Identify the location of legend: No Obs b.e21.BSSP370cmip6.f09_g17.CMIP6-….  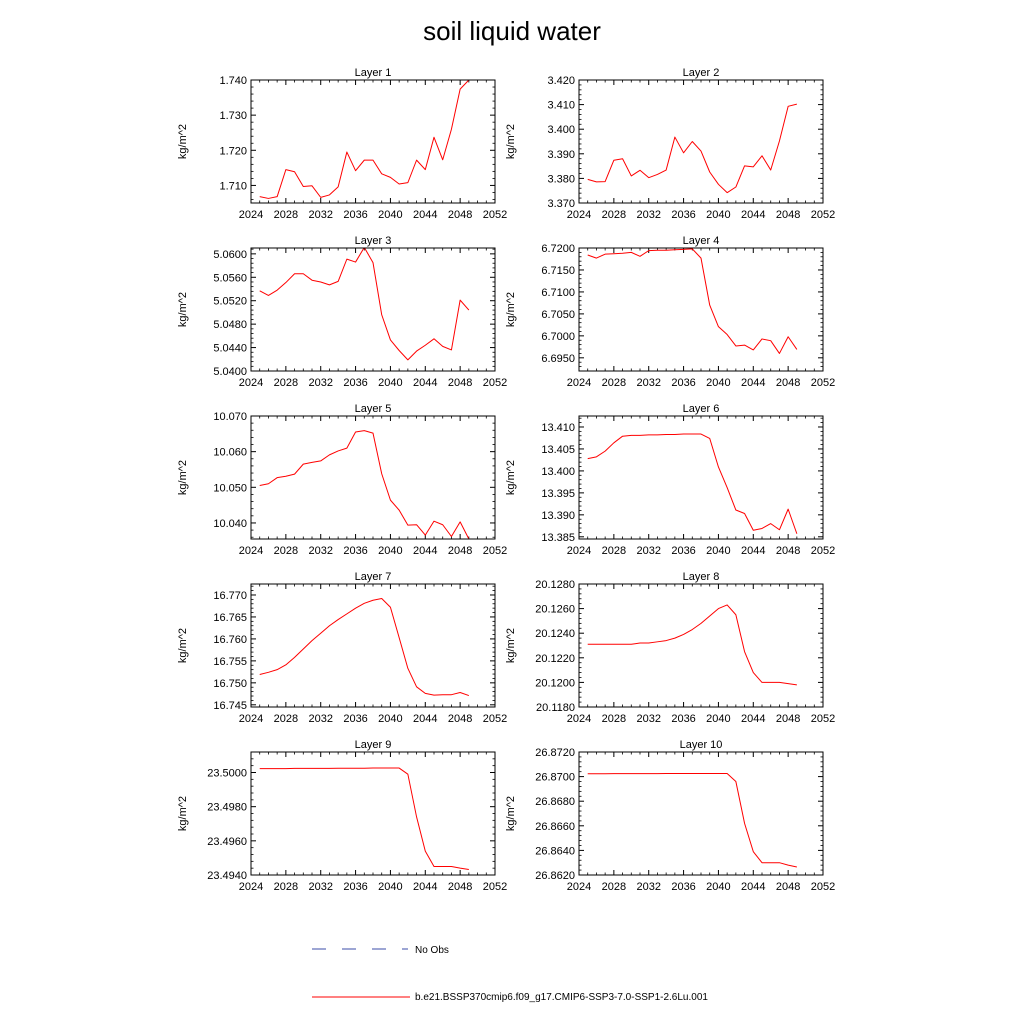
(510, 974).